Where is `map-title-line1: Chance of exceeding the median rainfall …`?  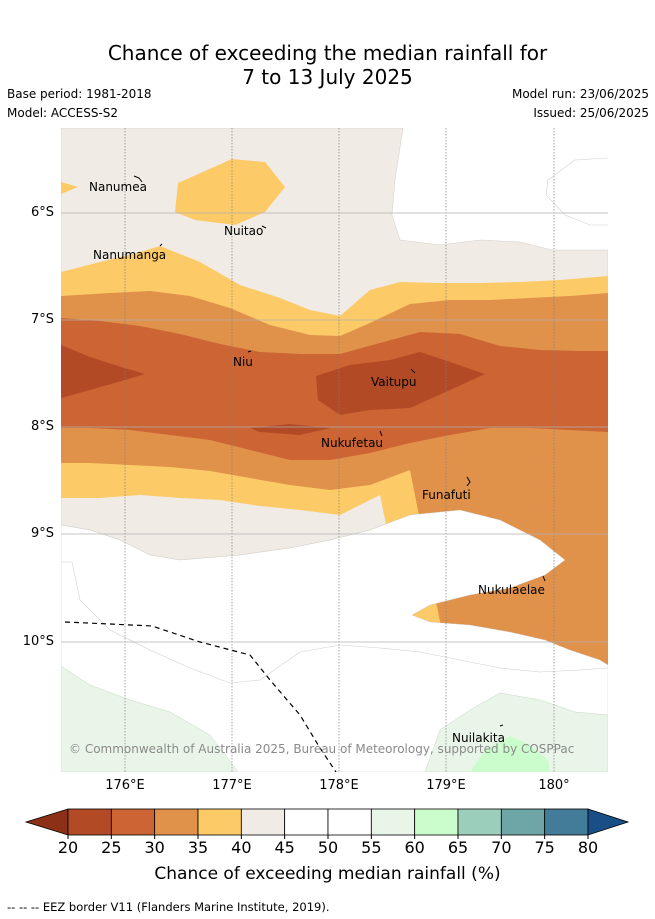
map-title-line1: Chance of exceeding the median rainfall … is located at coordinates (327, 53).